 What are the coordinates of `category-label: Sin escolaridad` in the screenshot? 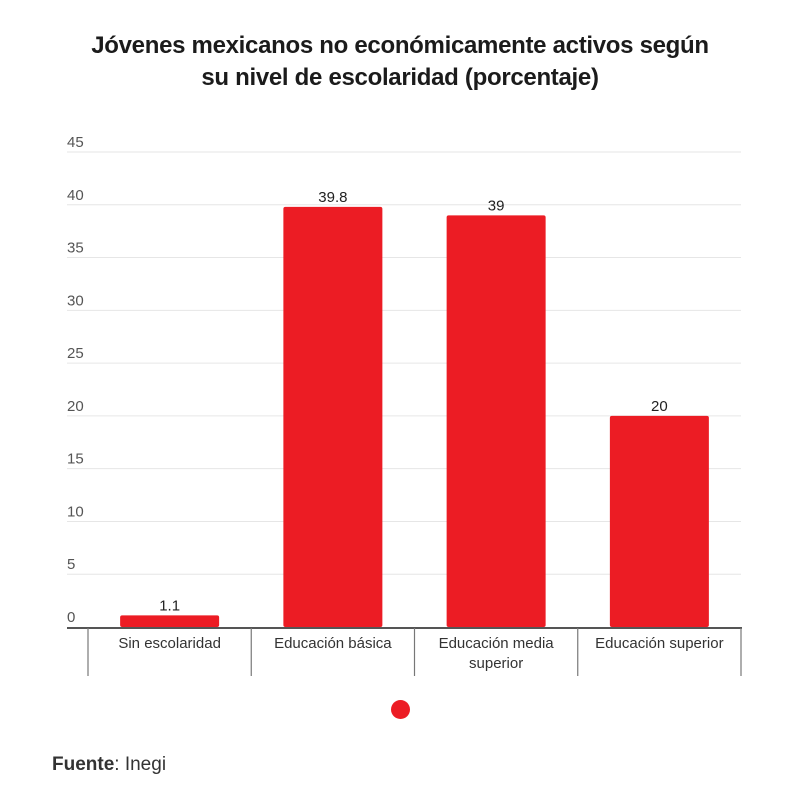 It's located at (169, 643).